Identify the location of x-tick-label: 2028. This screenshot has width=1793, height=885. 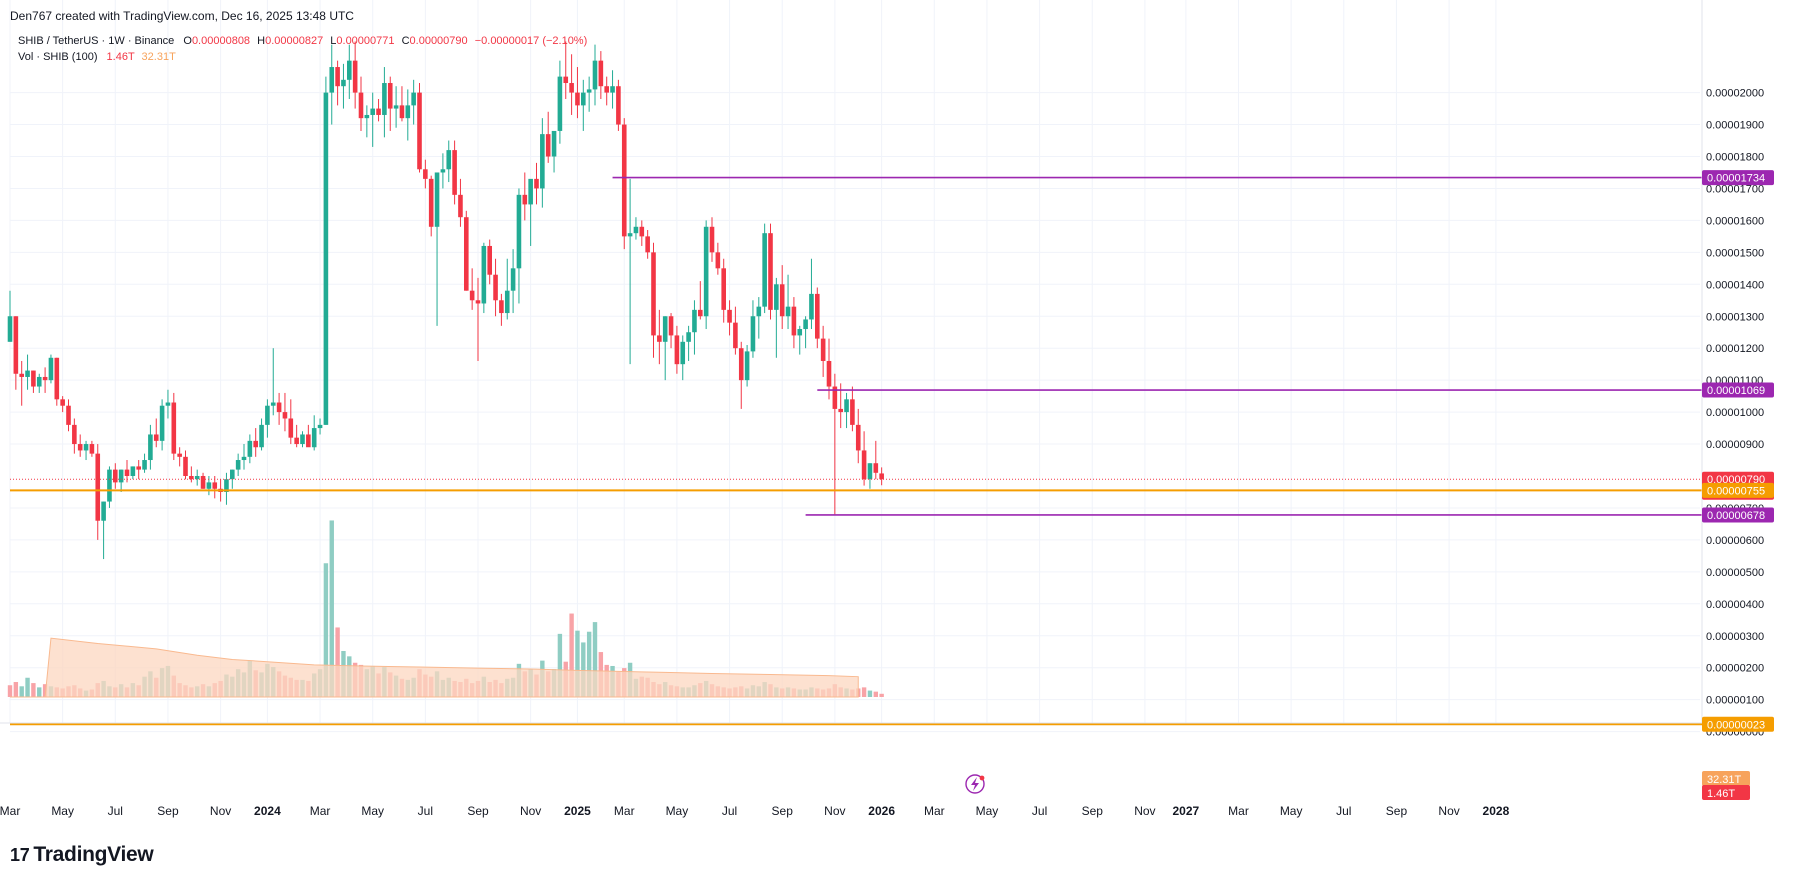
(1496, 811).